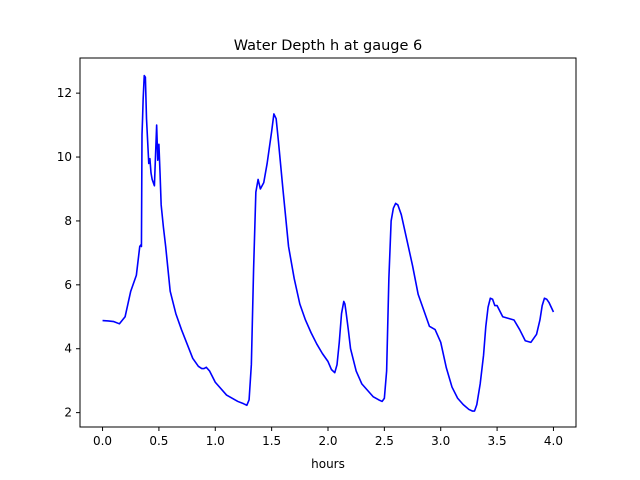 This screenshot has width=640, height=480. What do you see at coordinates (271, 441) in the screenshot?
I see `x-tick-label: 1.5` at bounding box center [271, 441].